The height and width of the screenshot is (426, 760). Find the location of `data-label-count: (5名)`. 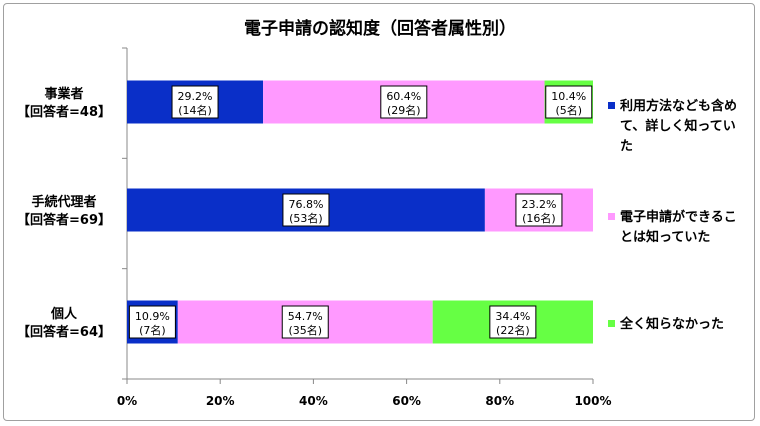

data-label-count: (5名) is located at coordinates (568, 110).